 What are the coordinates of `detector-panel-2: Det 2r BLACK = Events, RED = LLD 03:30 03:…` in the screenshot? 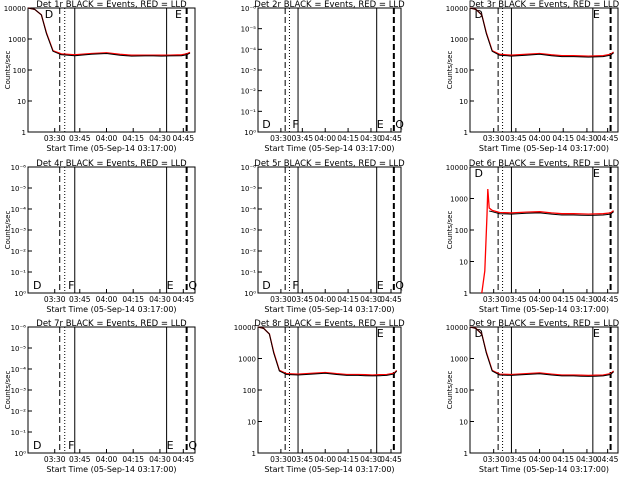 It's located at (323, 76).